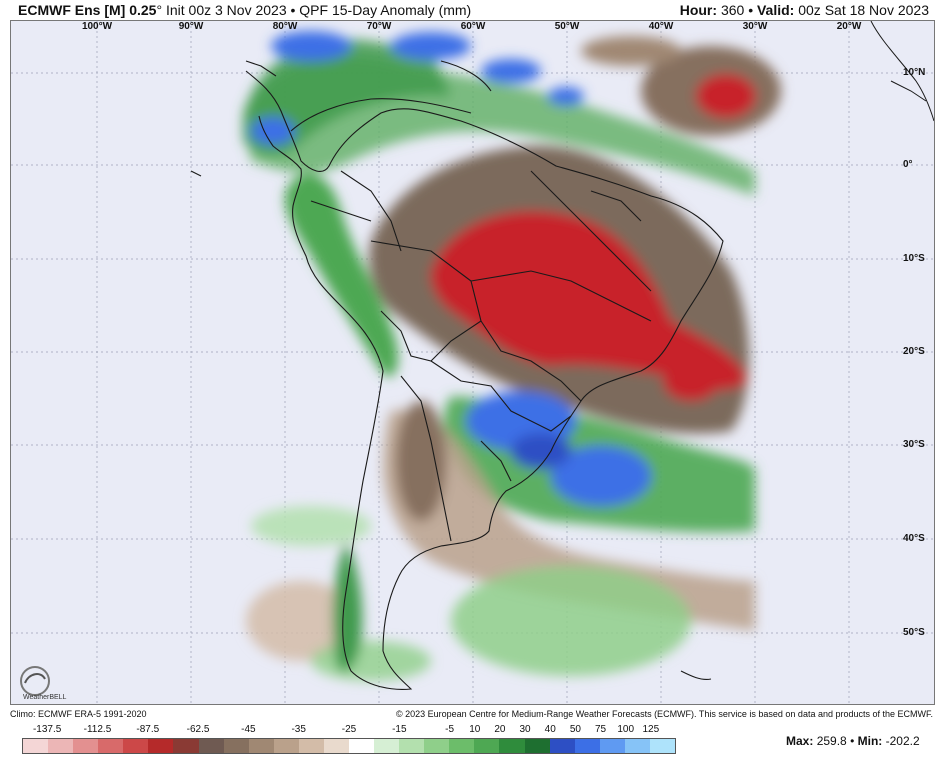 The width and height of the screenshot is (943, 757). Describe the element at coordinates (661, 26) in the screenshot. I see `lon-label-40w: 40°W` at that location.